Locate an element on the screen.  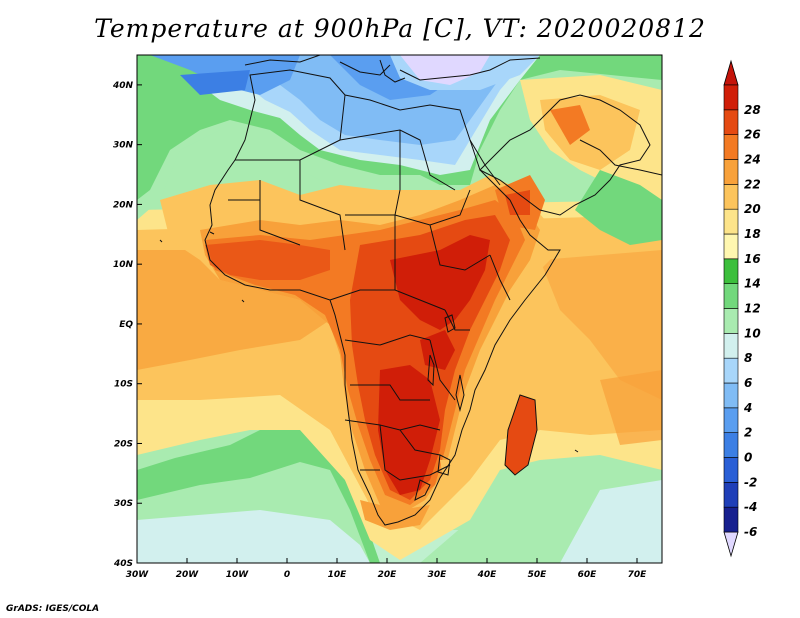
lat-tick-label: 40N is located at coordinates (123, 86).